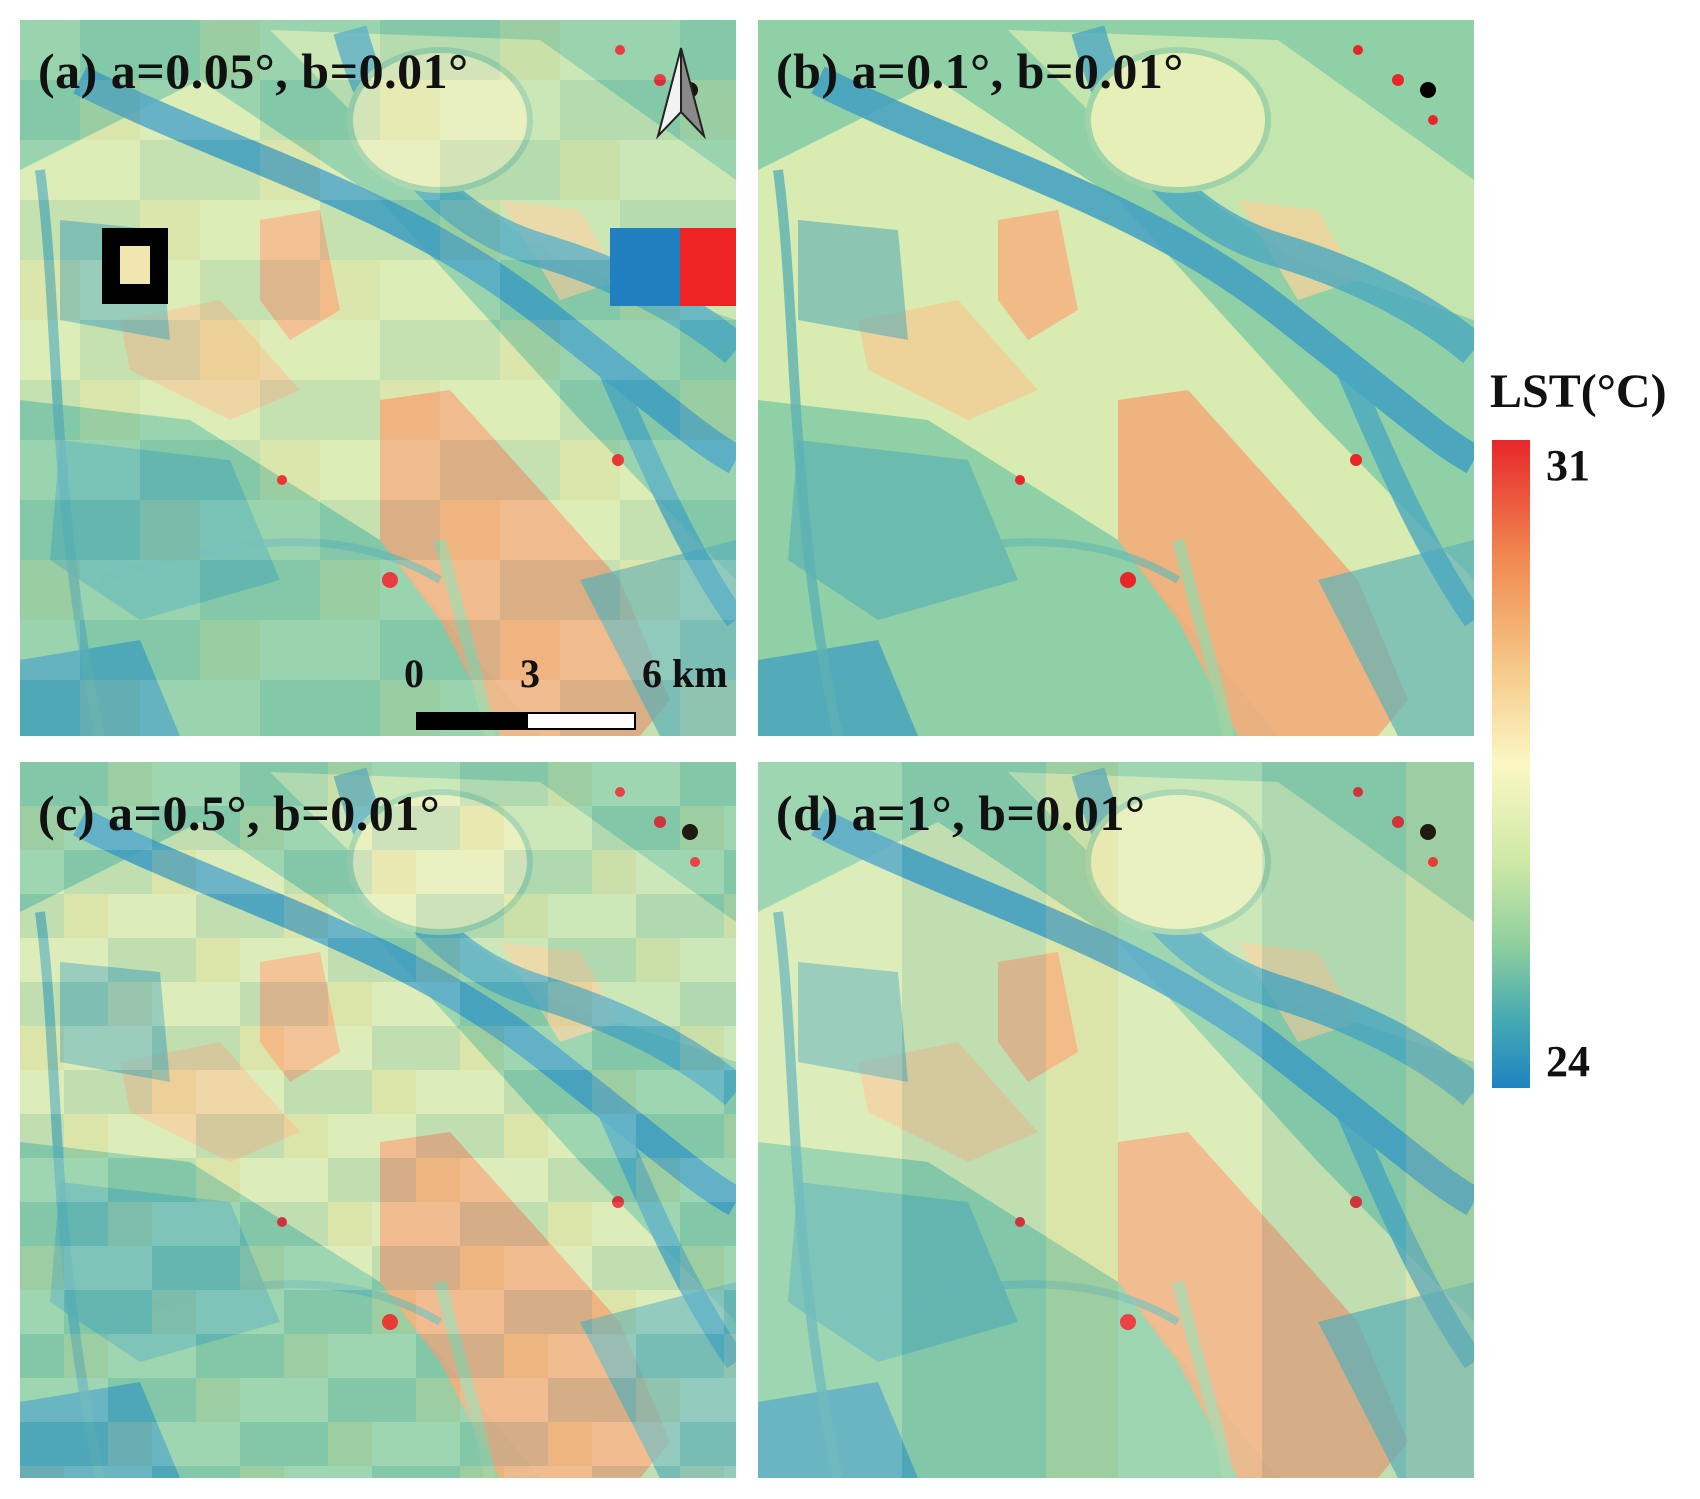  Describe the element at coordinates (465, 1379) in the screenshot. I see `stream-central` at that location.